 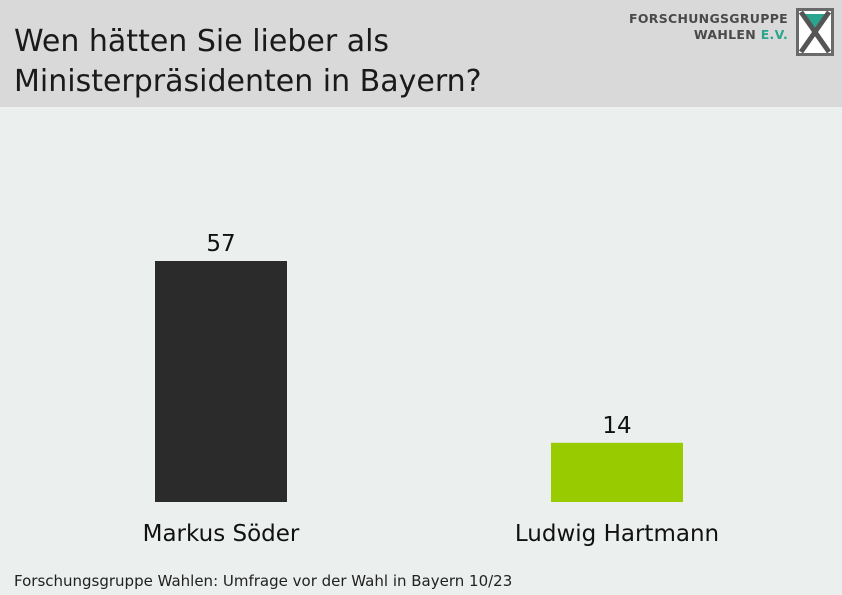 I want to click on value-label-markus-s-der: 57, so click(x=220, y=244).